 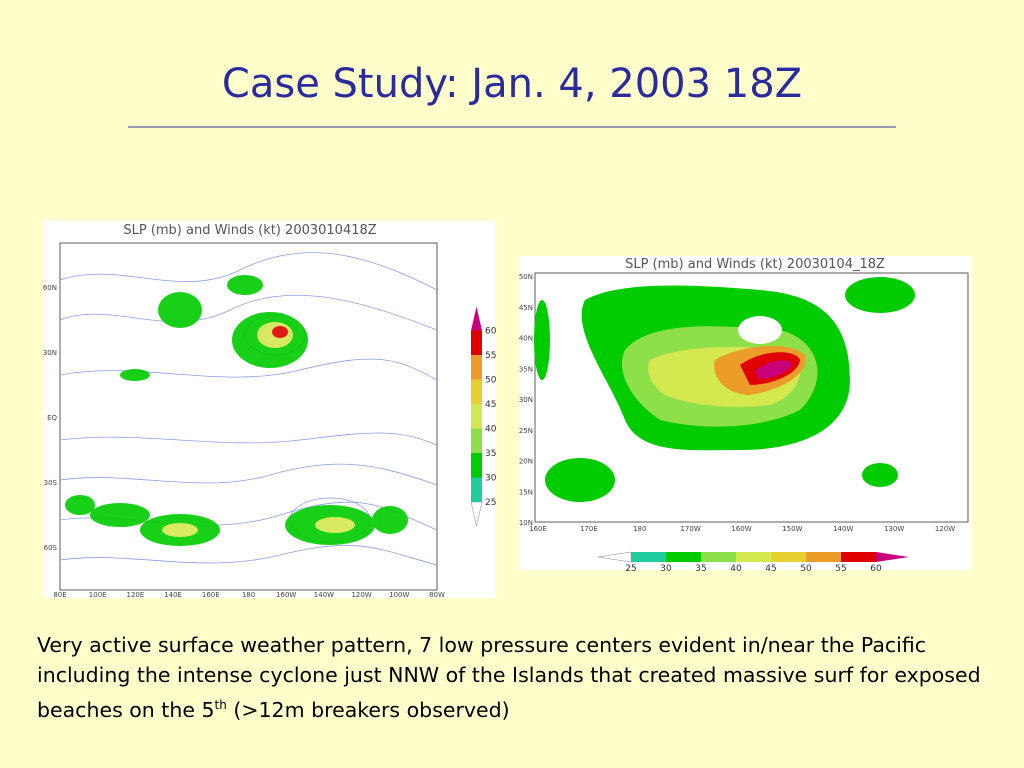 I want to click on body-superscript: th, so click(x=220, y=705).